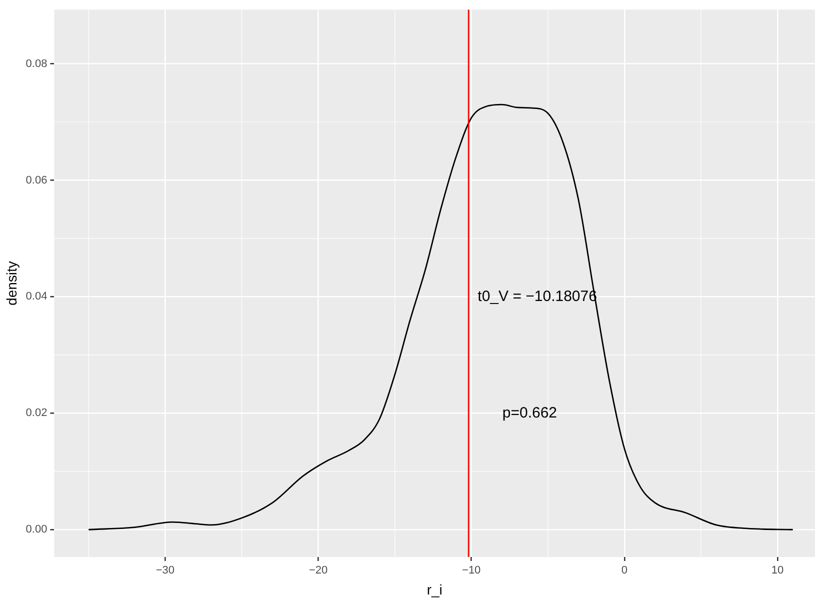 The image size is (818, 603). I want to click on y-tick-label: 0.08, so click(37, 64).